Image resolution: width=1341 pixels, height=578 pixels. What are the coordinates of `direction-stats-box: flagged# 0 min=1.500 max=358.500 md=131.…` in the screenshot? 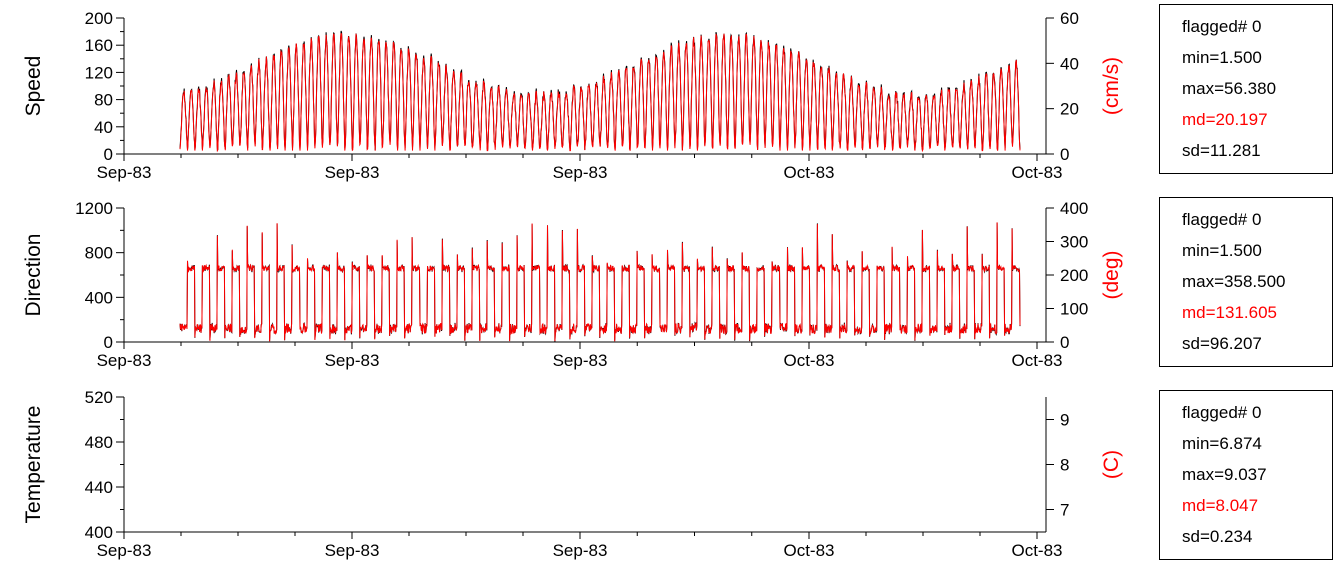 It's located at (1246, 282).